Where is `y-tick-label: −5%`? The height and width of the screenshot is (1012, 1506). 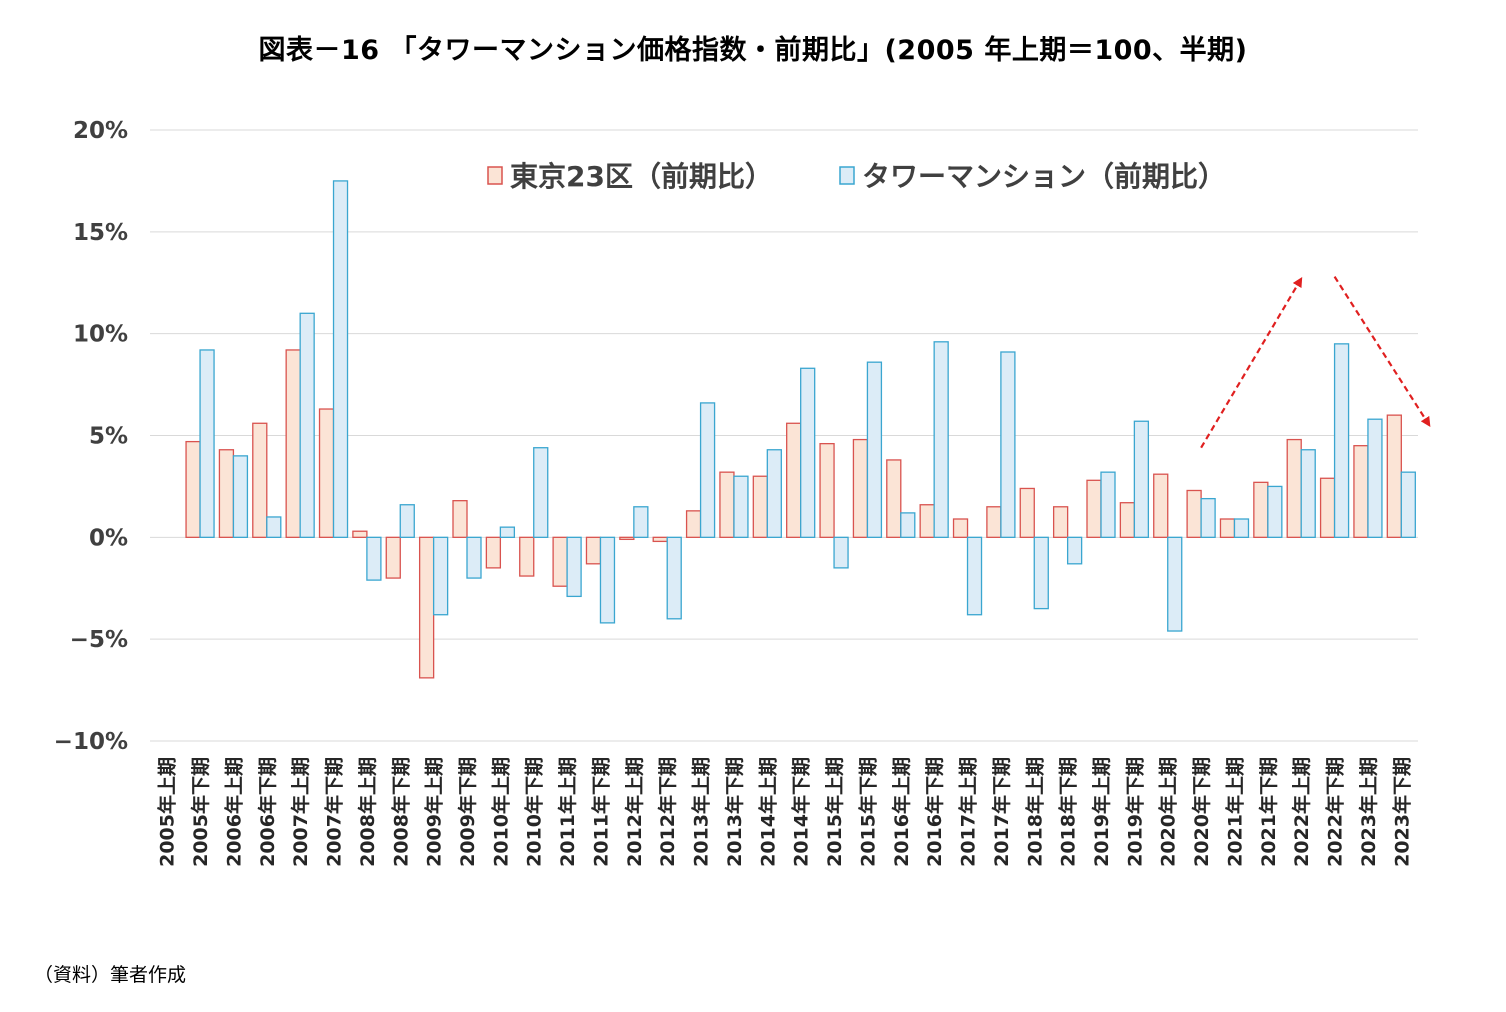
y-tick-label: −5% is located at coordinates (99, 640).